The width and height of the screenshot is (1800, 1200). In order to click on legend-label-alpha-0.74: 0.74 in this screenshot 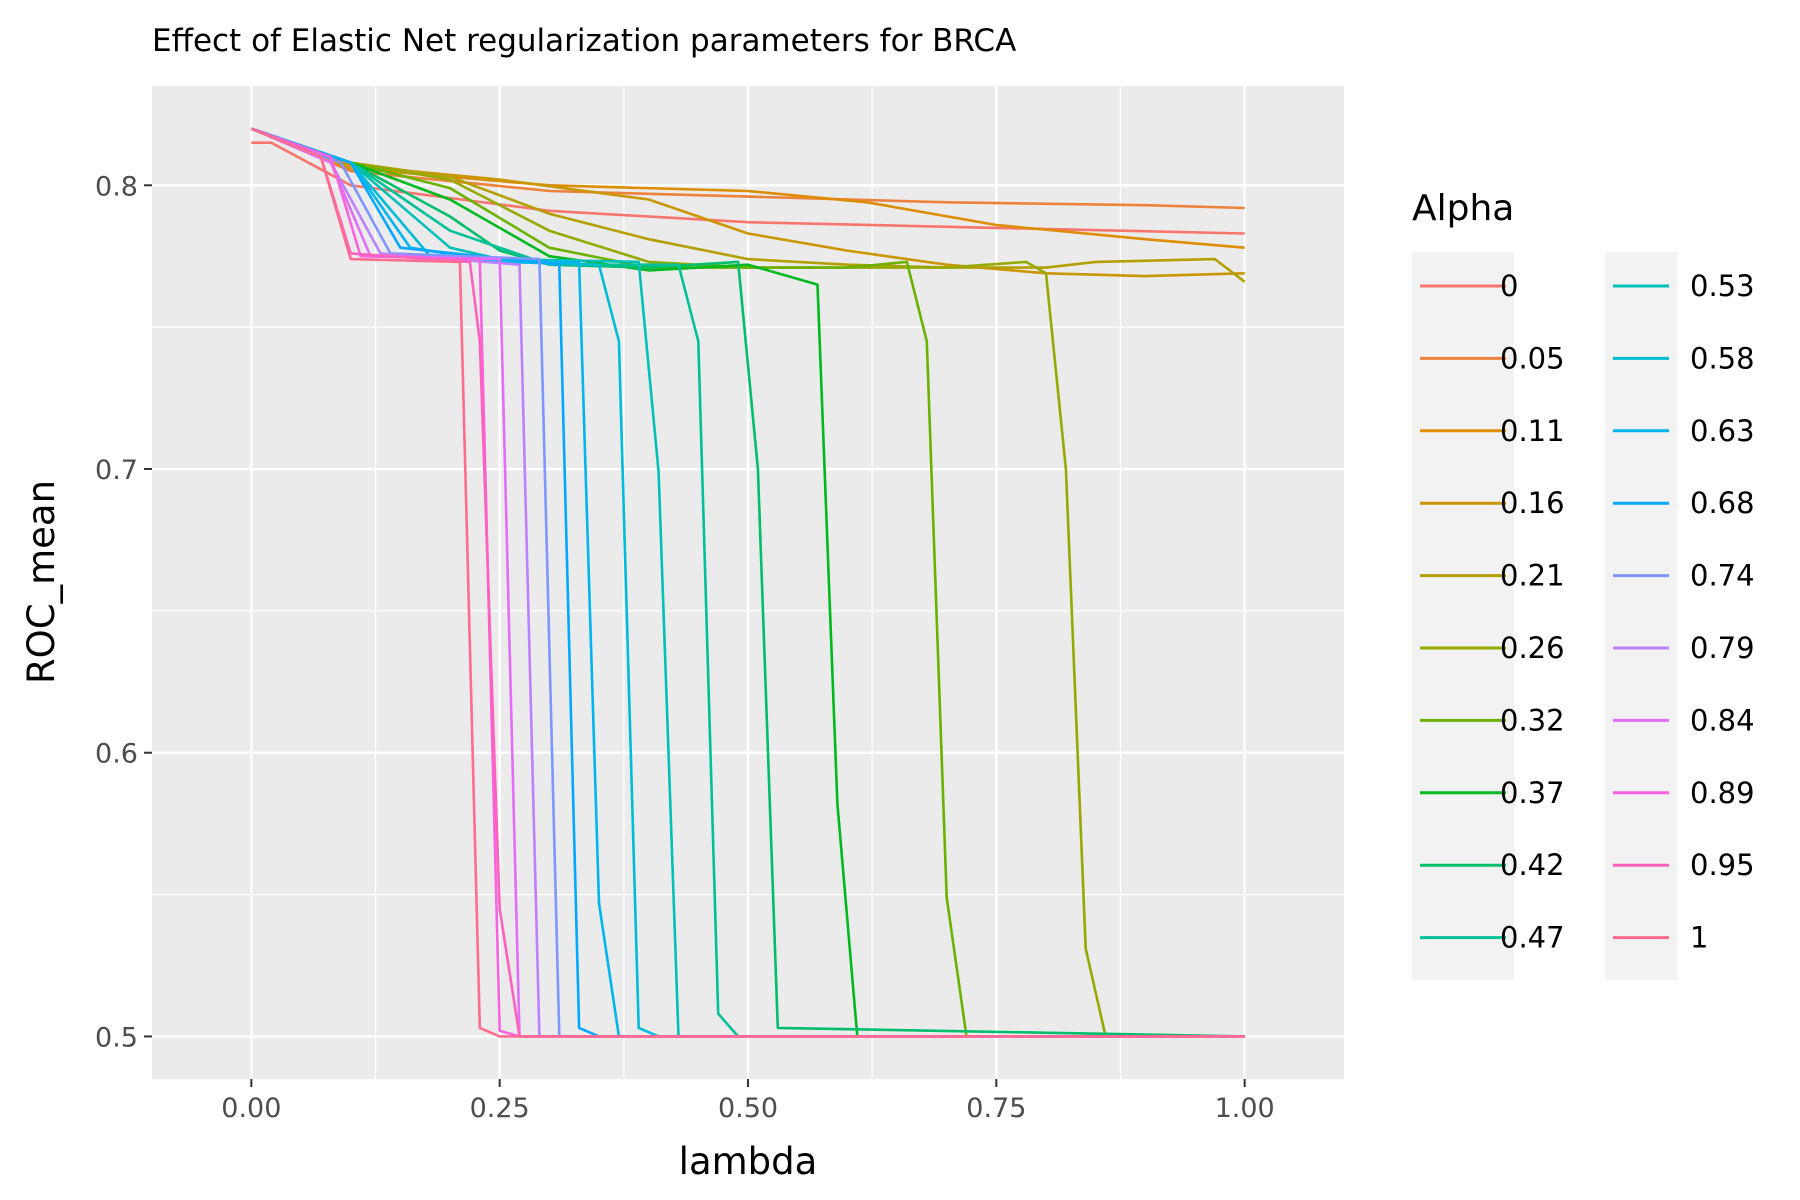, I will do `click(1722, 576)`.